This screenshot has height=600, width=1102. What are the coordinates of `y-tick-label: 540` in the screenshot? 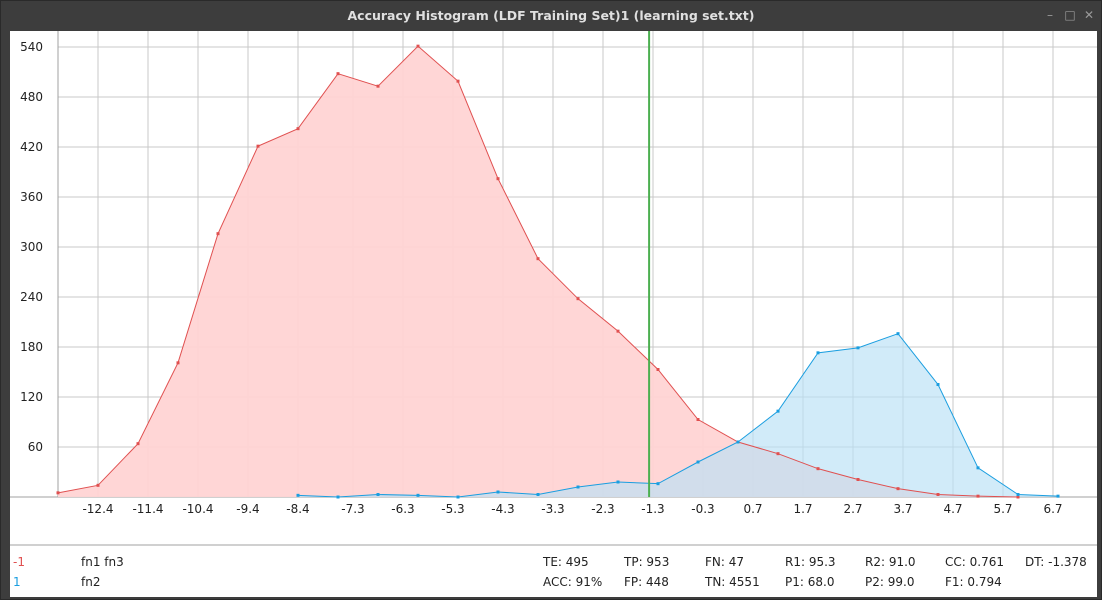 It's located at (31, 47).